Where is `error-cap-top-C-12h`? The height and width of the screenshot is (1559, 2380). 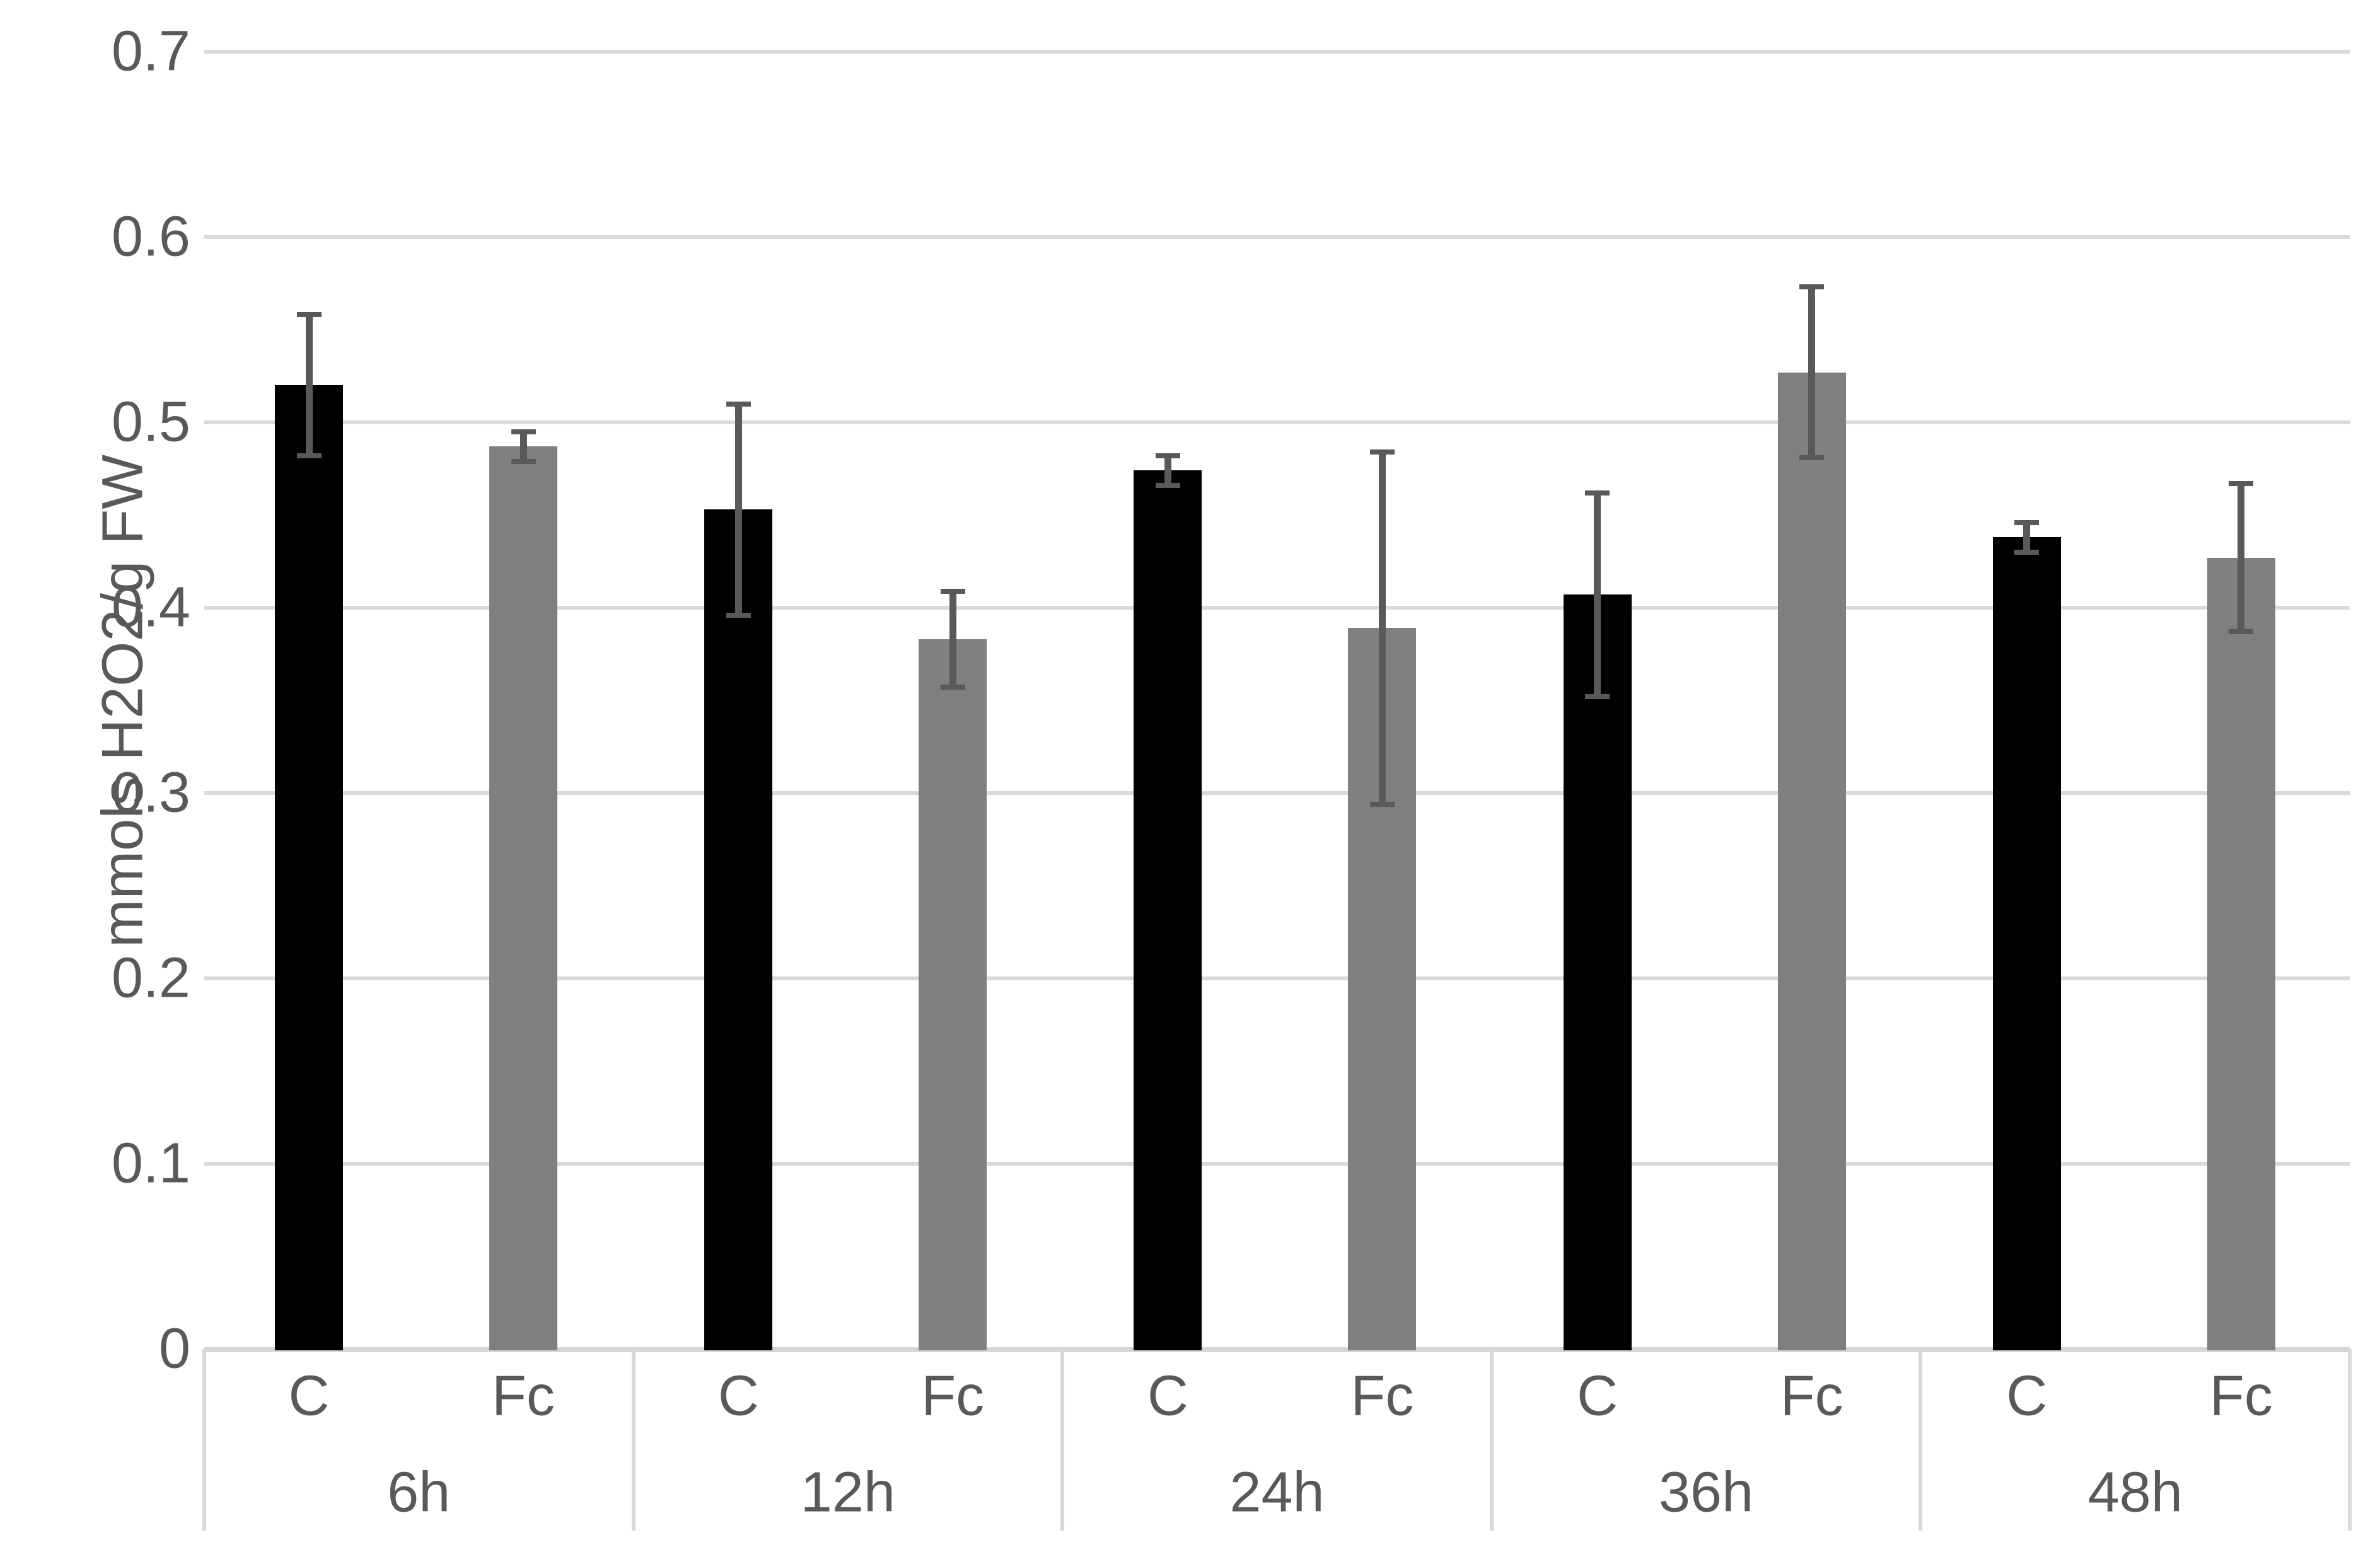 error-cap-top-C-12h is located at coordinates (739, 404).